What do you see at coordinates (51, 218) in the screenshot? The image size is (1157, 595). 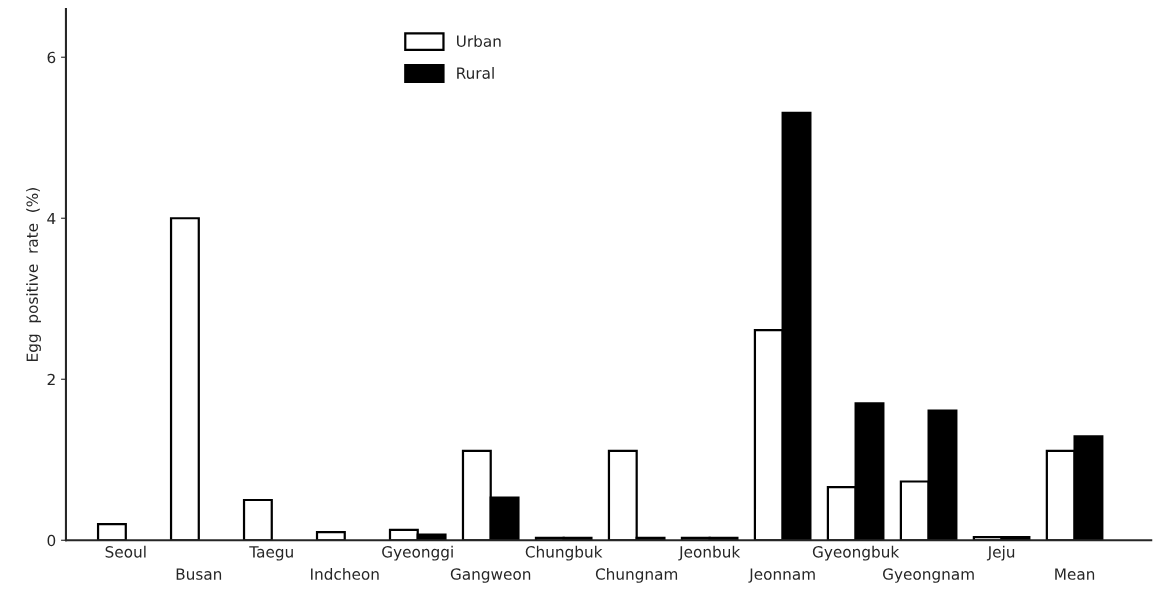 I see `y-tick-label: 4` at bounding box center [51, 218].